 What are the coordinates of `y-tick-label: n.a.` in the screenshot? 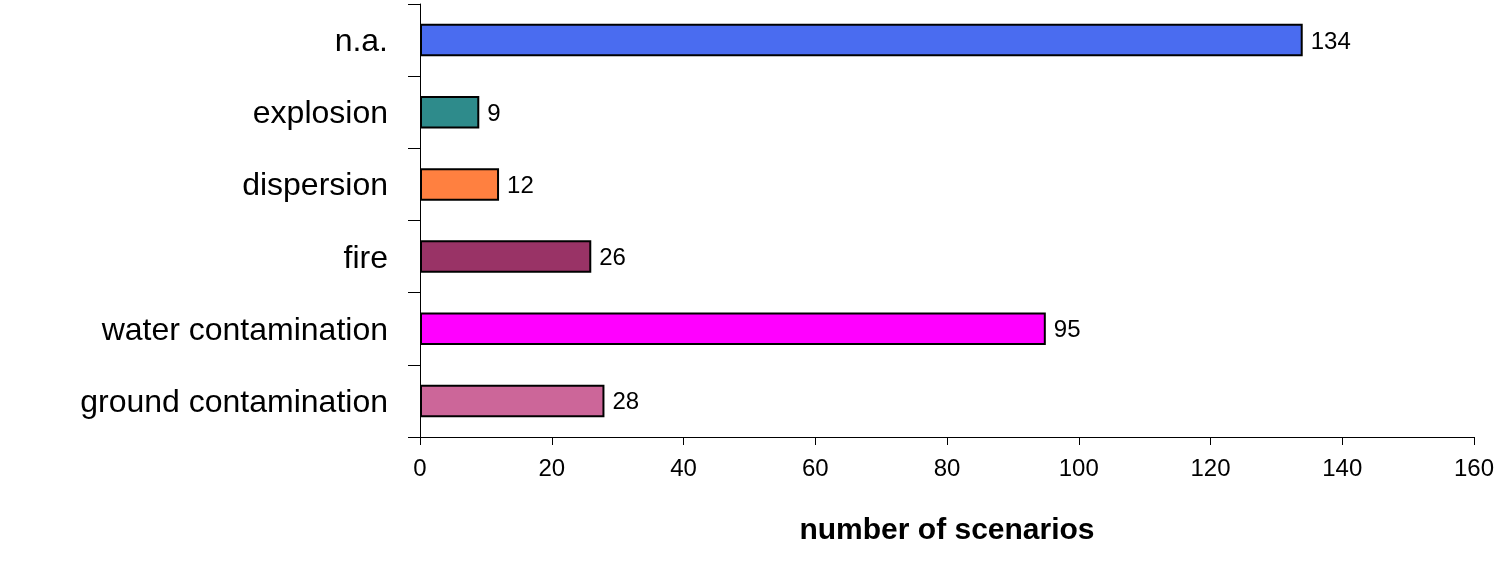 It's located at (361, 40).